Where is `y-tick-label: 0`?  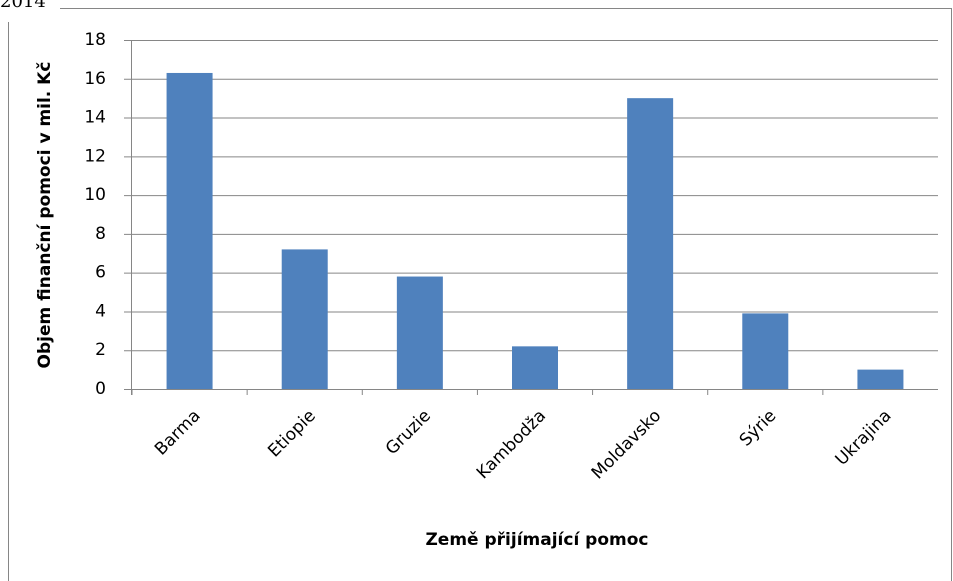 y-tick-label: 0 is located at coordinates (100, 389).